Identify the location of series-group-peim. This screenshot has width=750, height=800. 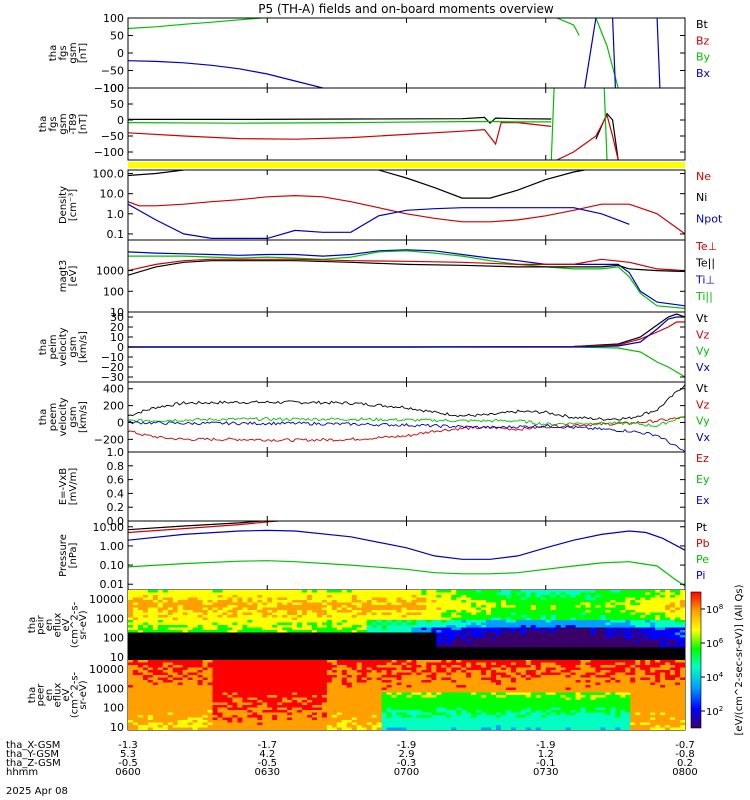
(406, 345).